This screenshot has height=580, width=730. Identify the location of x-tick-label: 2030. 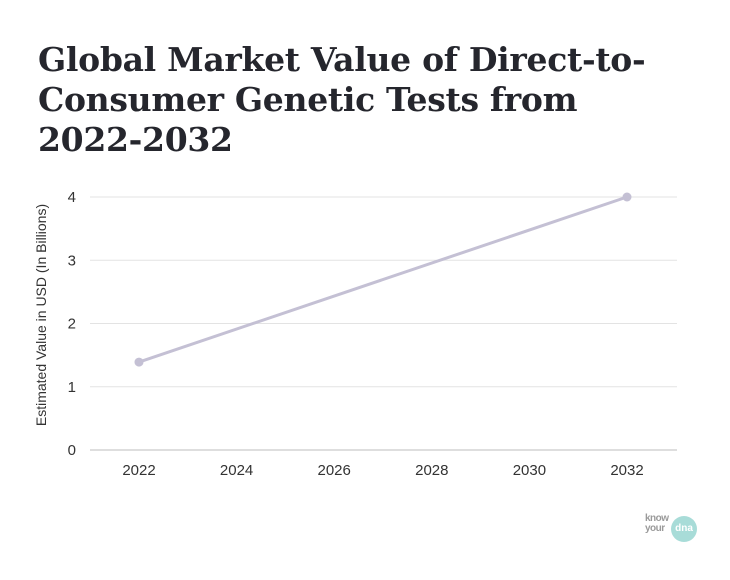
(529, 470).